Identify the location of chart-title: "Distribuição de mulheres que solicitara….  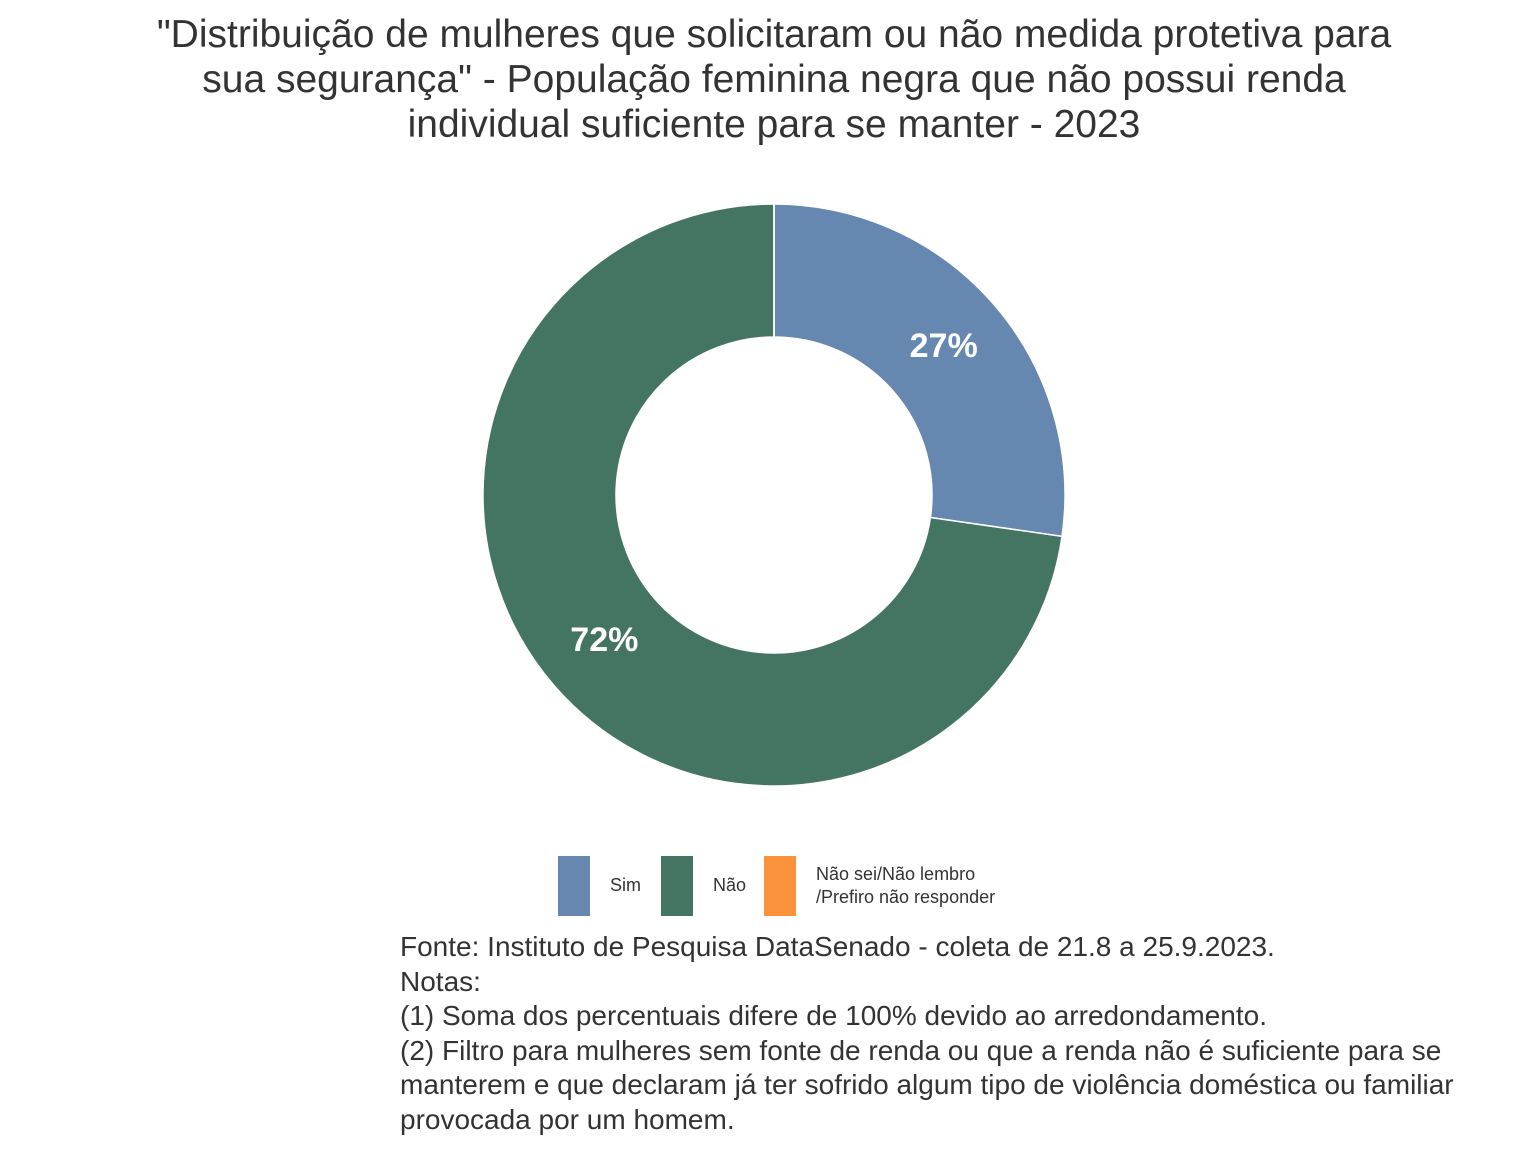
(774, 79).